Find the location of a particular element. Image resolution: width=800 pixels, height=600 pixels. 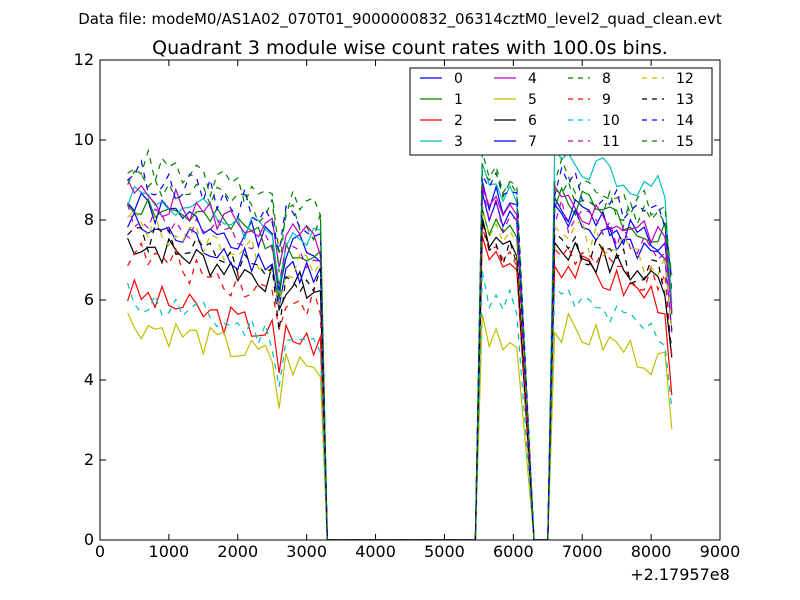

x-tick-label: 7000 is located at coordinates (582, 551).